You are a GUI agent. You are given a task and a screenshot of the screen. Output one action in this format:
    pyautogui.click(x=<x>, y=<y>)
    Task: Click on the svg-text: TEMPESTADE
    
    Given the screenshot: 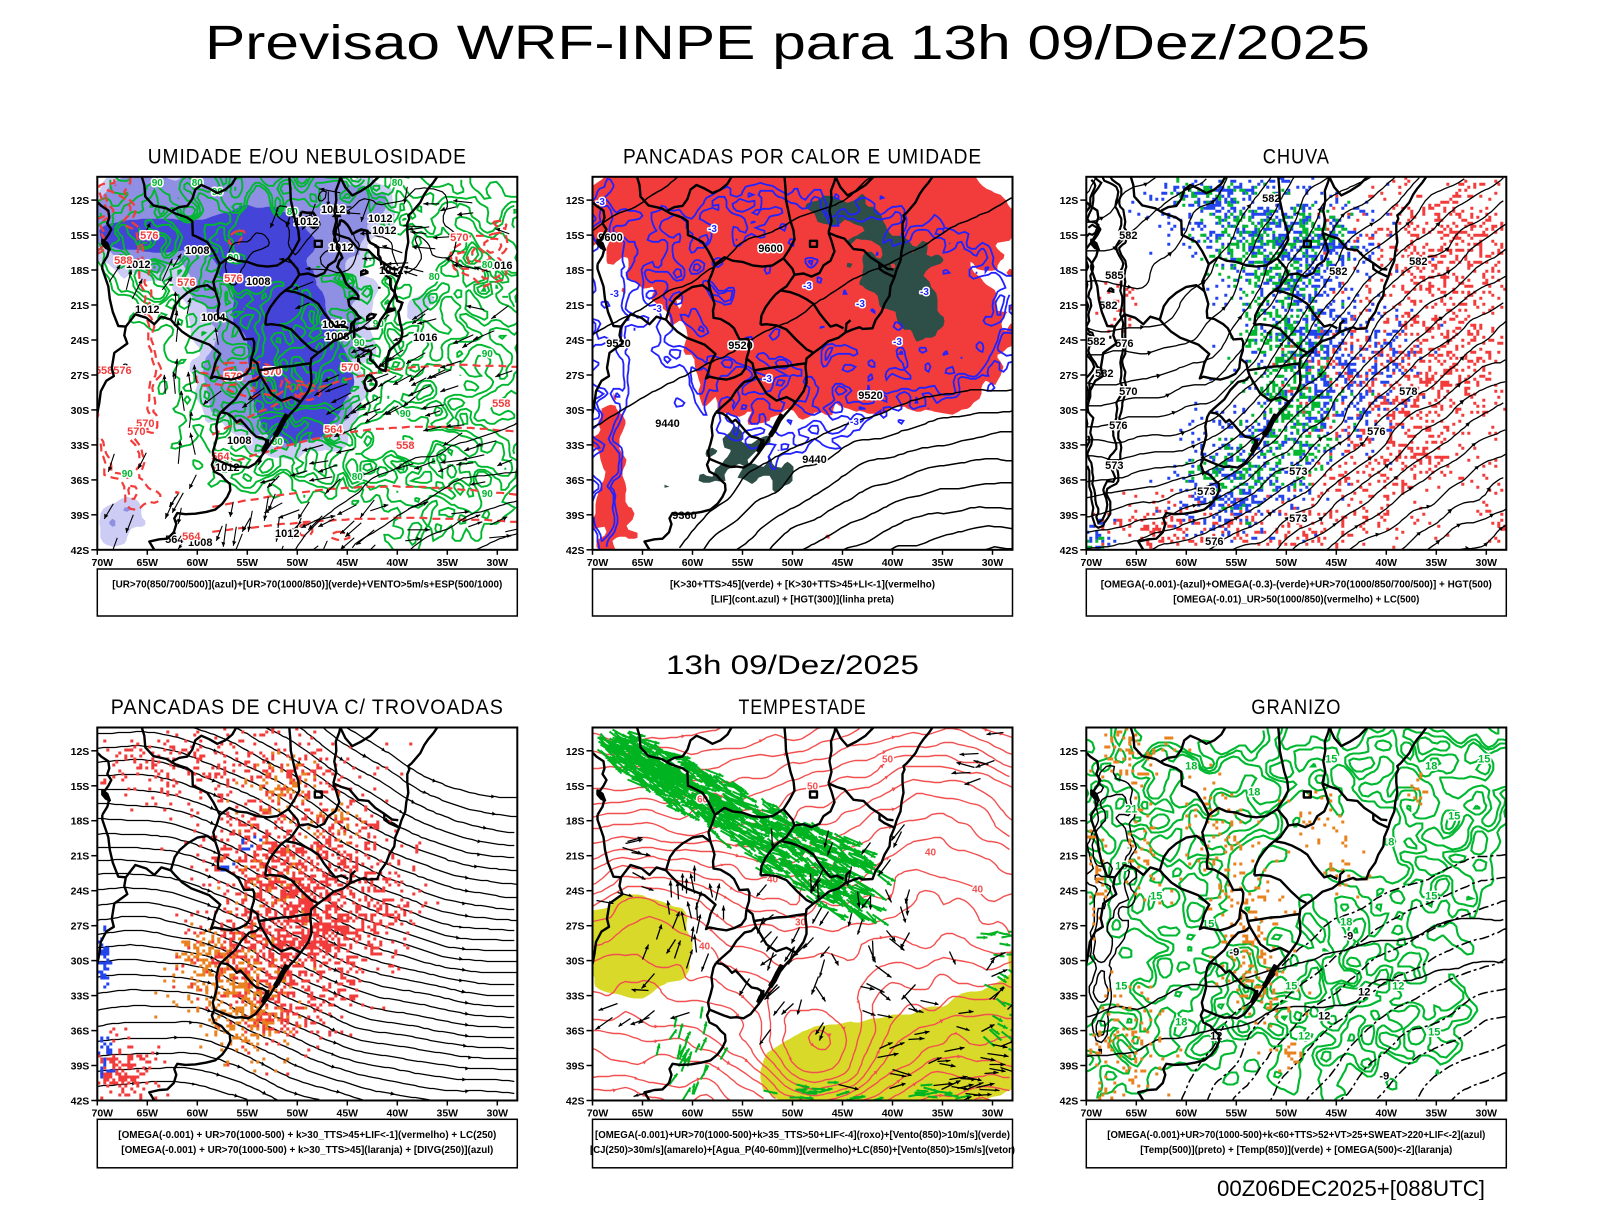 What is the action you would take?
    pyautogui.click(x=803, y=707)
    